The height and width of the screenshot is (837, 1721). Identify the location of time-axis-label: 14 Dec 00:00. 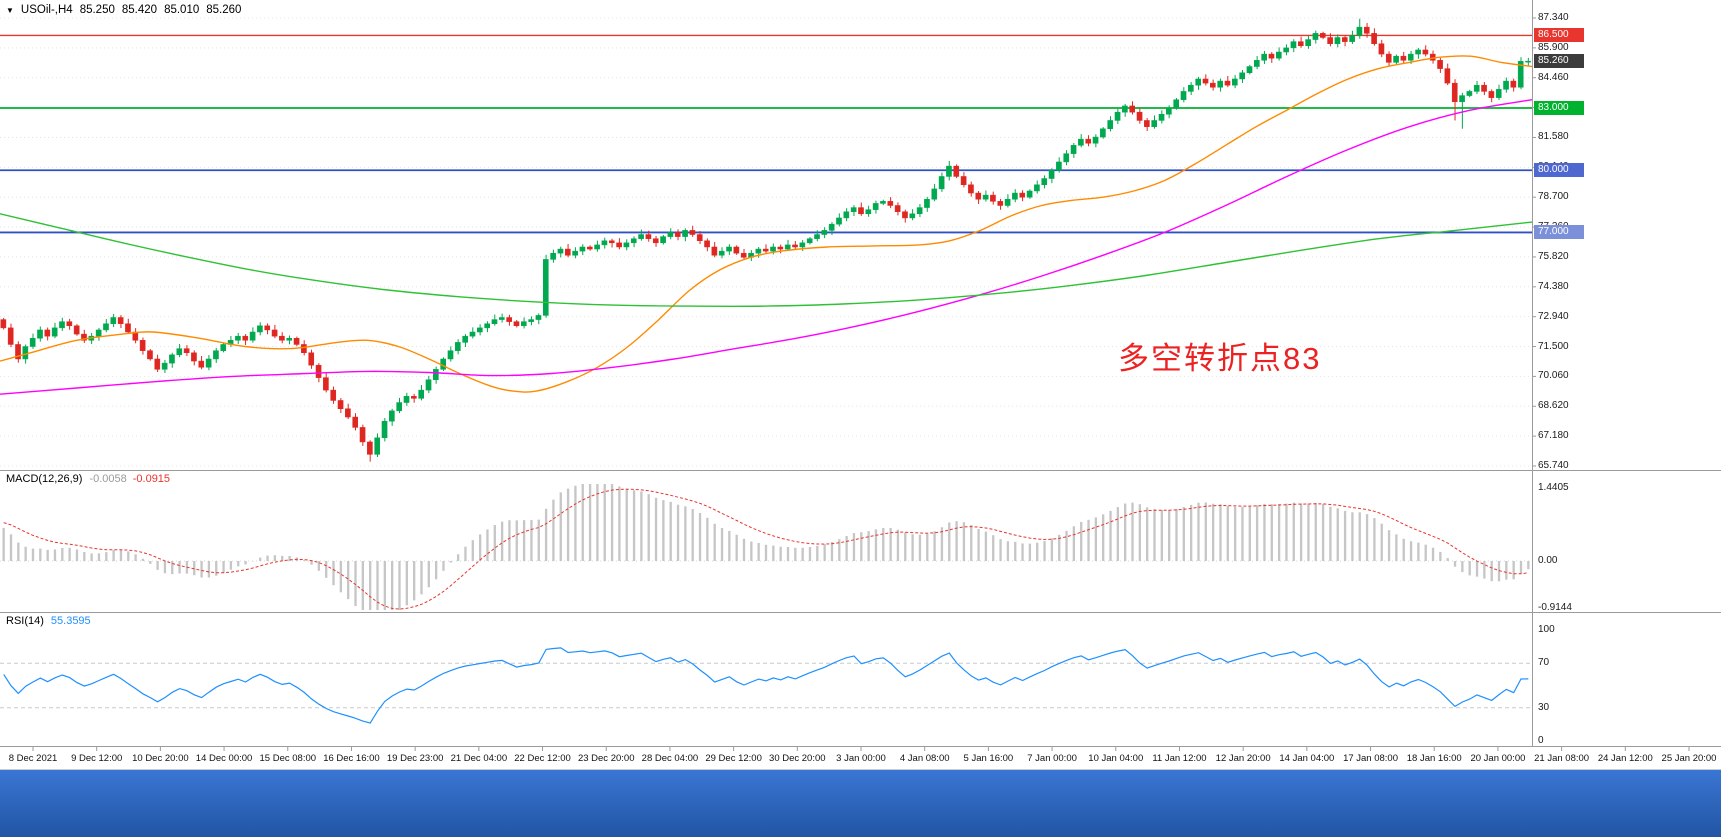
(224, 758).